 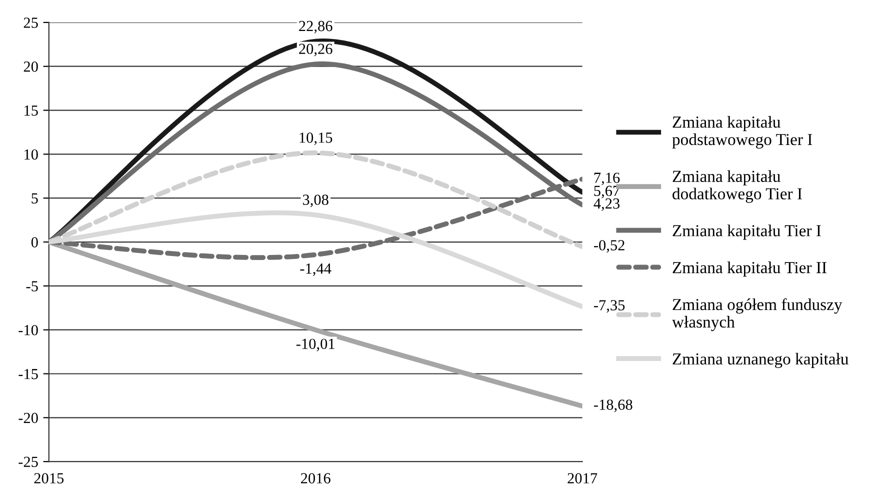 What do you see at coordinates (607, 204) in the screenshot?
I see `data-label: 4,23` at bounding box center [607, 204].